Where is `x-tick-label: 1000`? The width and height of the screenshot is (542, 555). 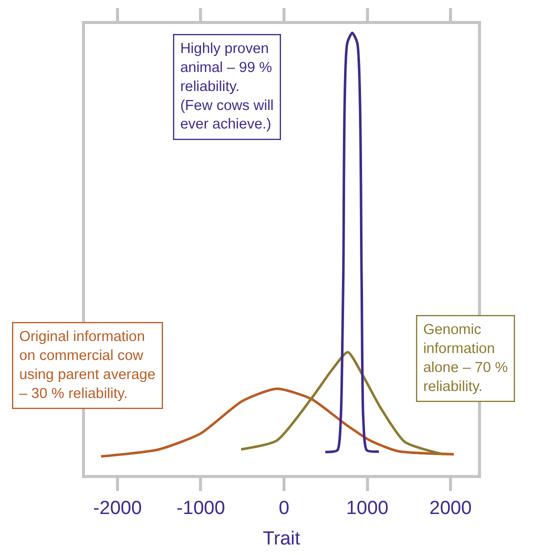
x-tick-label: 1000 is located at coordinates (367, 508).